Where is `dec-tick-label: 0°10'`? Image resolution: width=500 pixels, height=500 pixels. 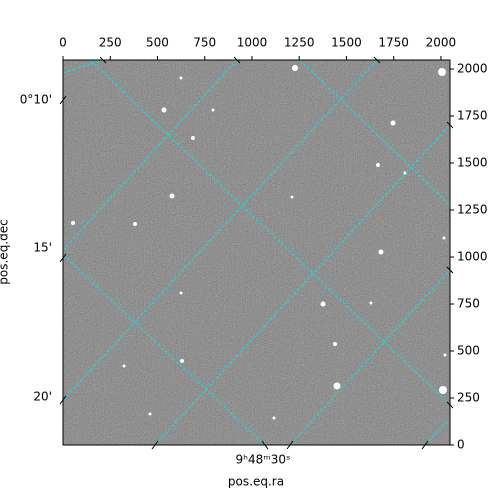
dec-tick-label: 0°10' is located at coordinates (36, 100).